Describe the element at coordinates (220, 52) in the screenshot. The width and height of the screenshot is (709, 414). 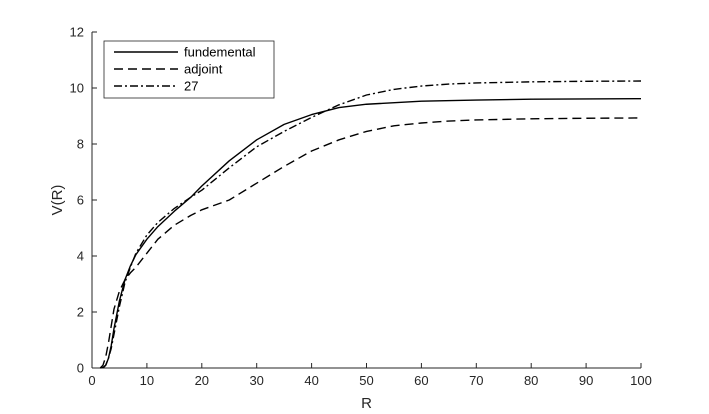
I see `legend-label: fundemental` at that location.